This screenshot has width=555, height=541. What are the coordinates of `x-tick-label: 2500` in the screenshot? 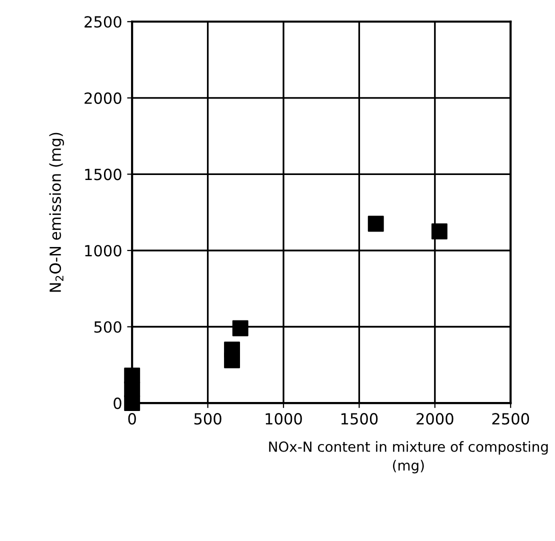 It's located at (511, 419).